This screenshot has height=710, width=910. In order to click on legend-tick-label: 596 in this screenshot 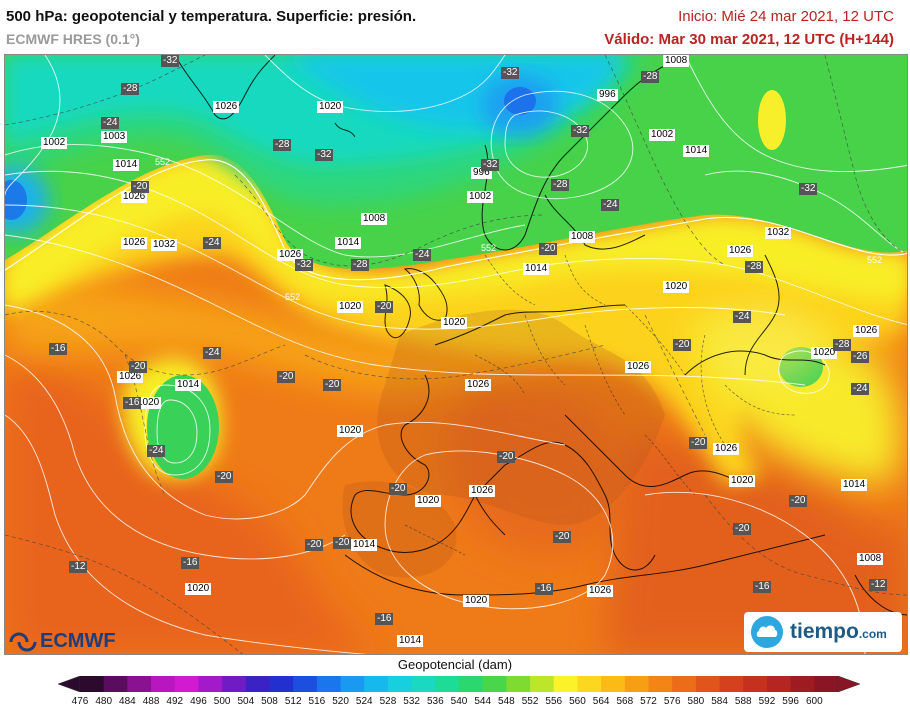, I will do `click(790, 701)`.